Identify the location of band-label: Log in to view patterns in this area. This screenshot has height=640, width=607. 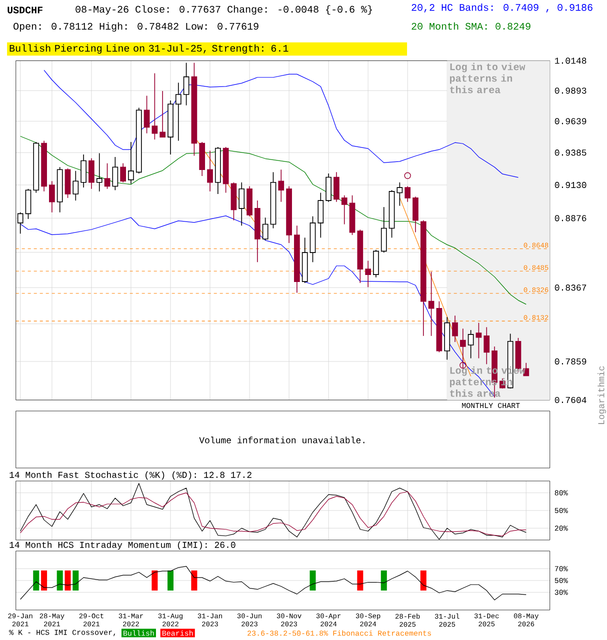
(488, 78).